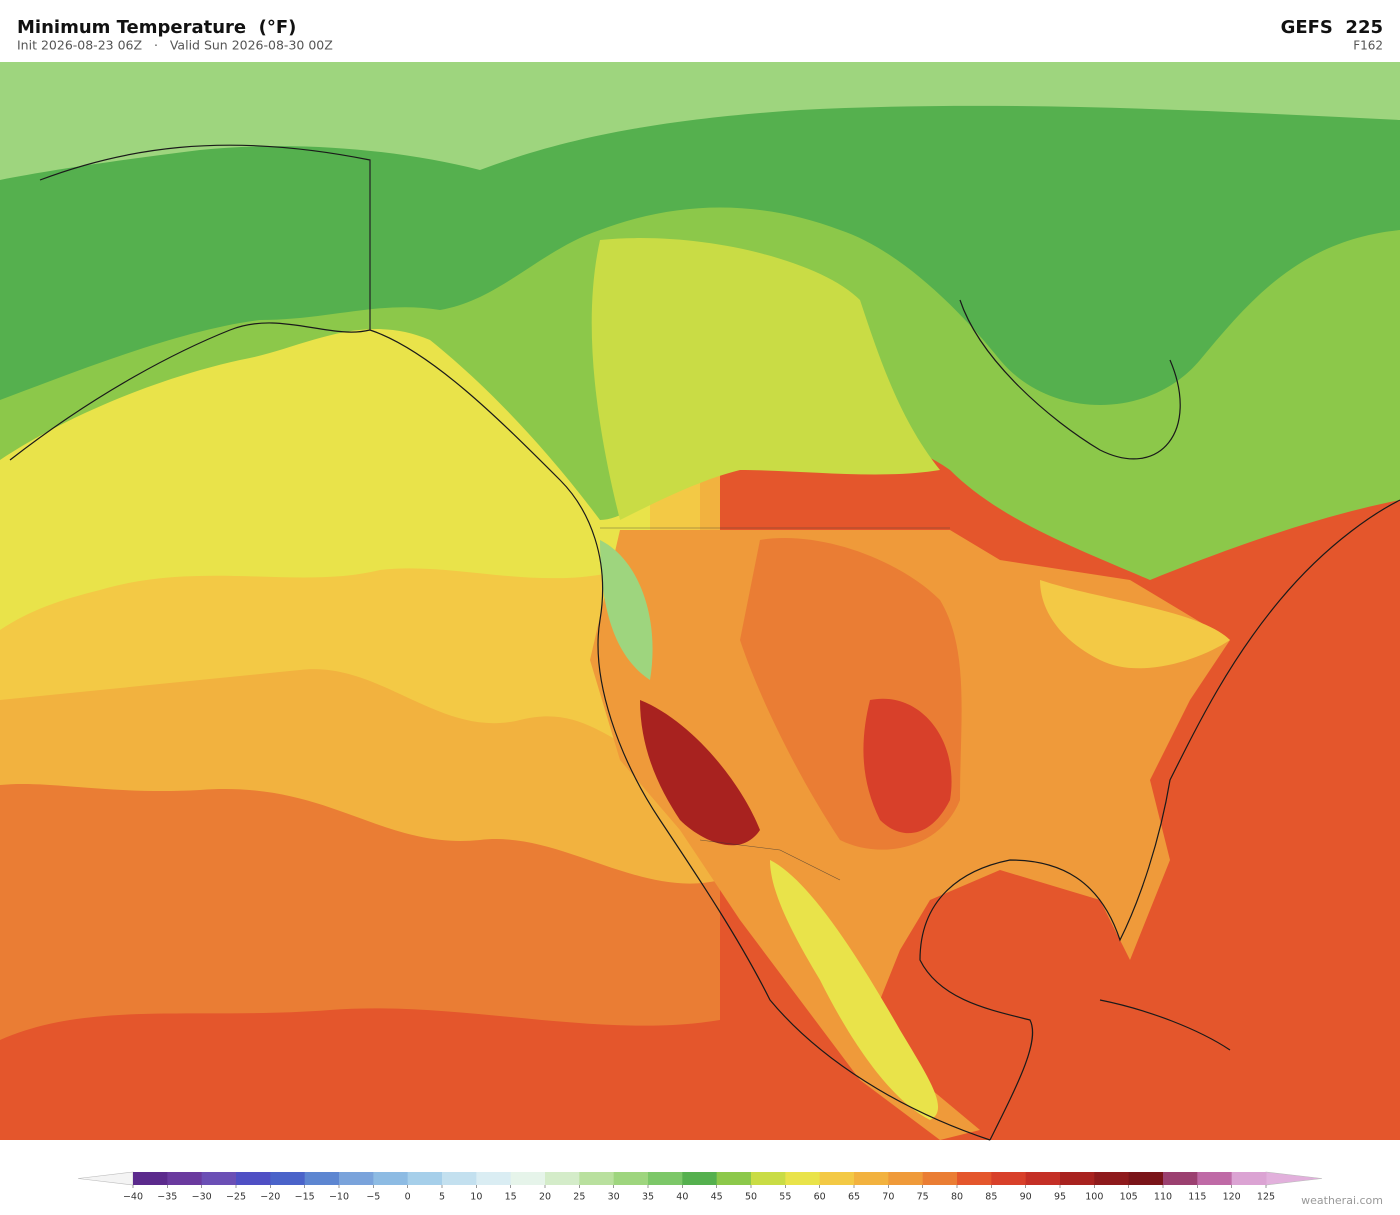 This screenshot has width=1400, height=1215. What do you see at coordinates (1197, 1197) in the screenshot?
I see `colorbar-tick-label: 115` at bounding box center [1197, 1197].